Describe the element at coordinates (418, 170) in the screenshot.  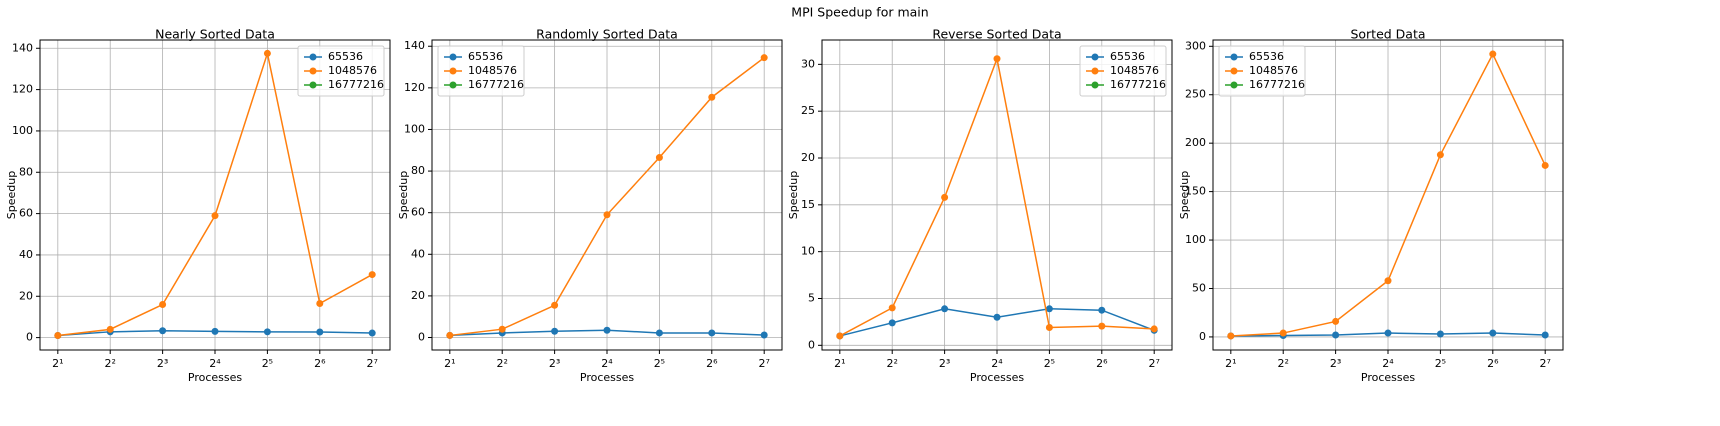
I see `y-tick-label: 80` at that location.